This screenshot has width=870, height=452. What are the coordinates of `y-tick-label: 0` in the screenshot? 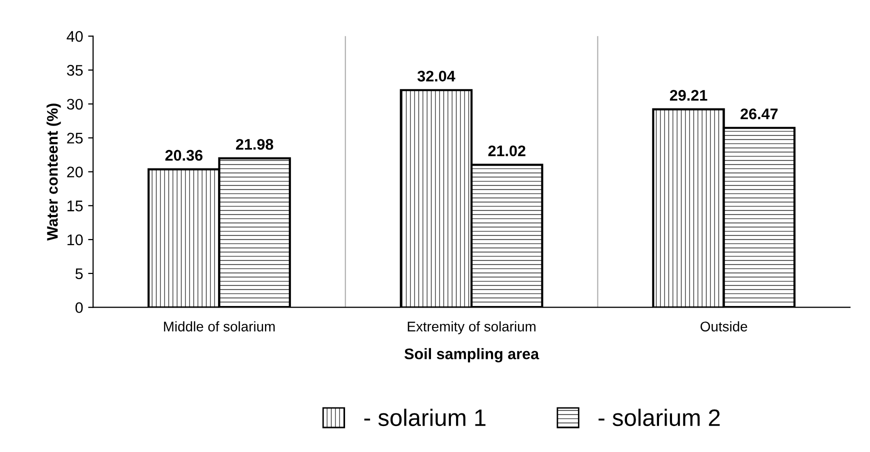 It's located at (79, 308).